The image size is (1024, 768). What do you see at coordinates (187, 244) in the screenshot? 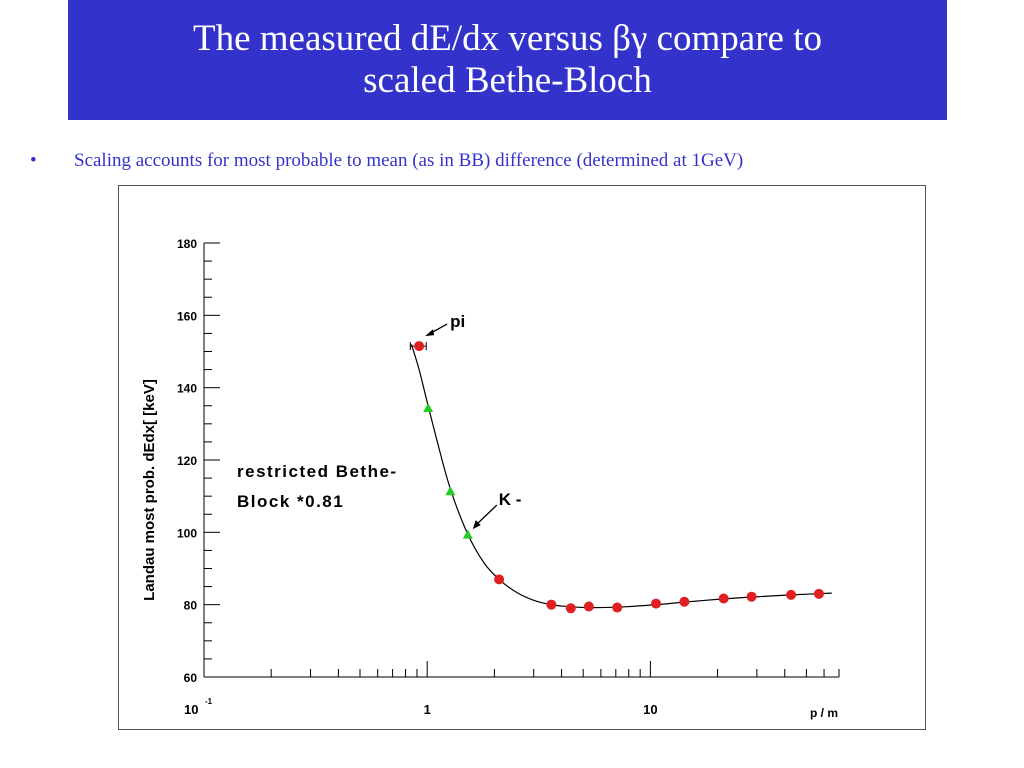
I see `y-tick-label: 180` at bounding box center [187, 244].